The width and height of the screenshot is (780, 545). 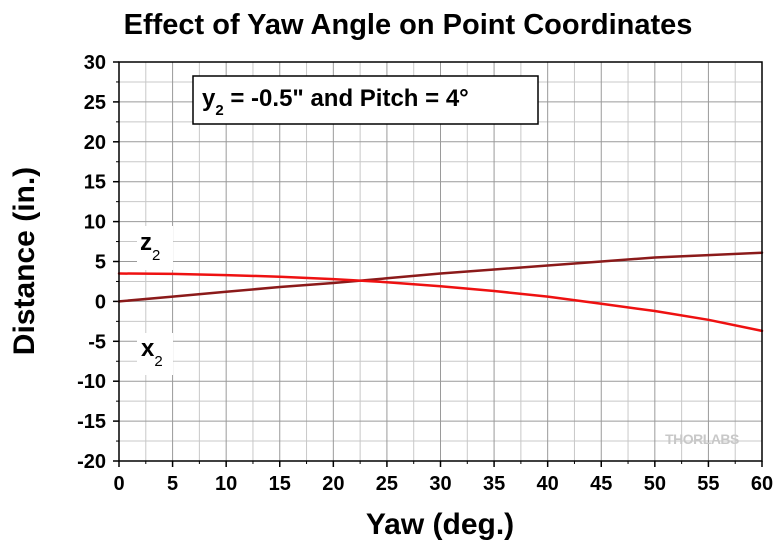 I want to click on x-tick-label: 45, so click(x=601, y=484).